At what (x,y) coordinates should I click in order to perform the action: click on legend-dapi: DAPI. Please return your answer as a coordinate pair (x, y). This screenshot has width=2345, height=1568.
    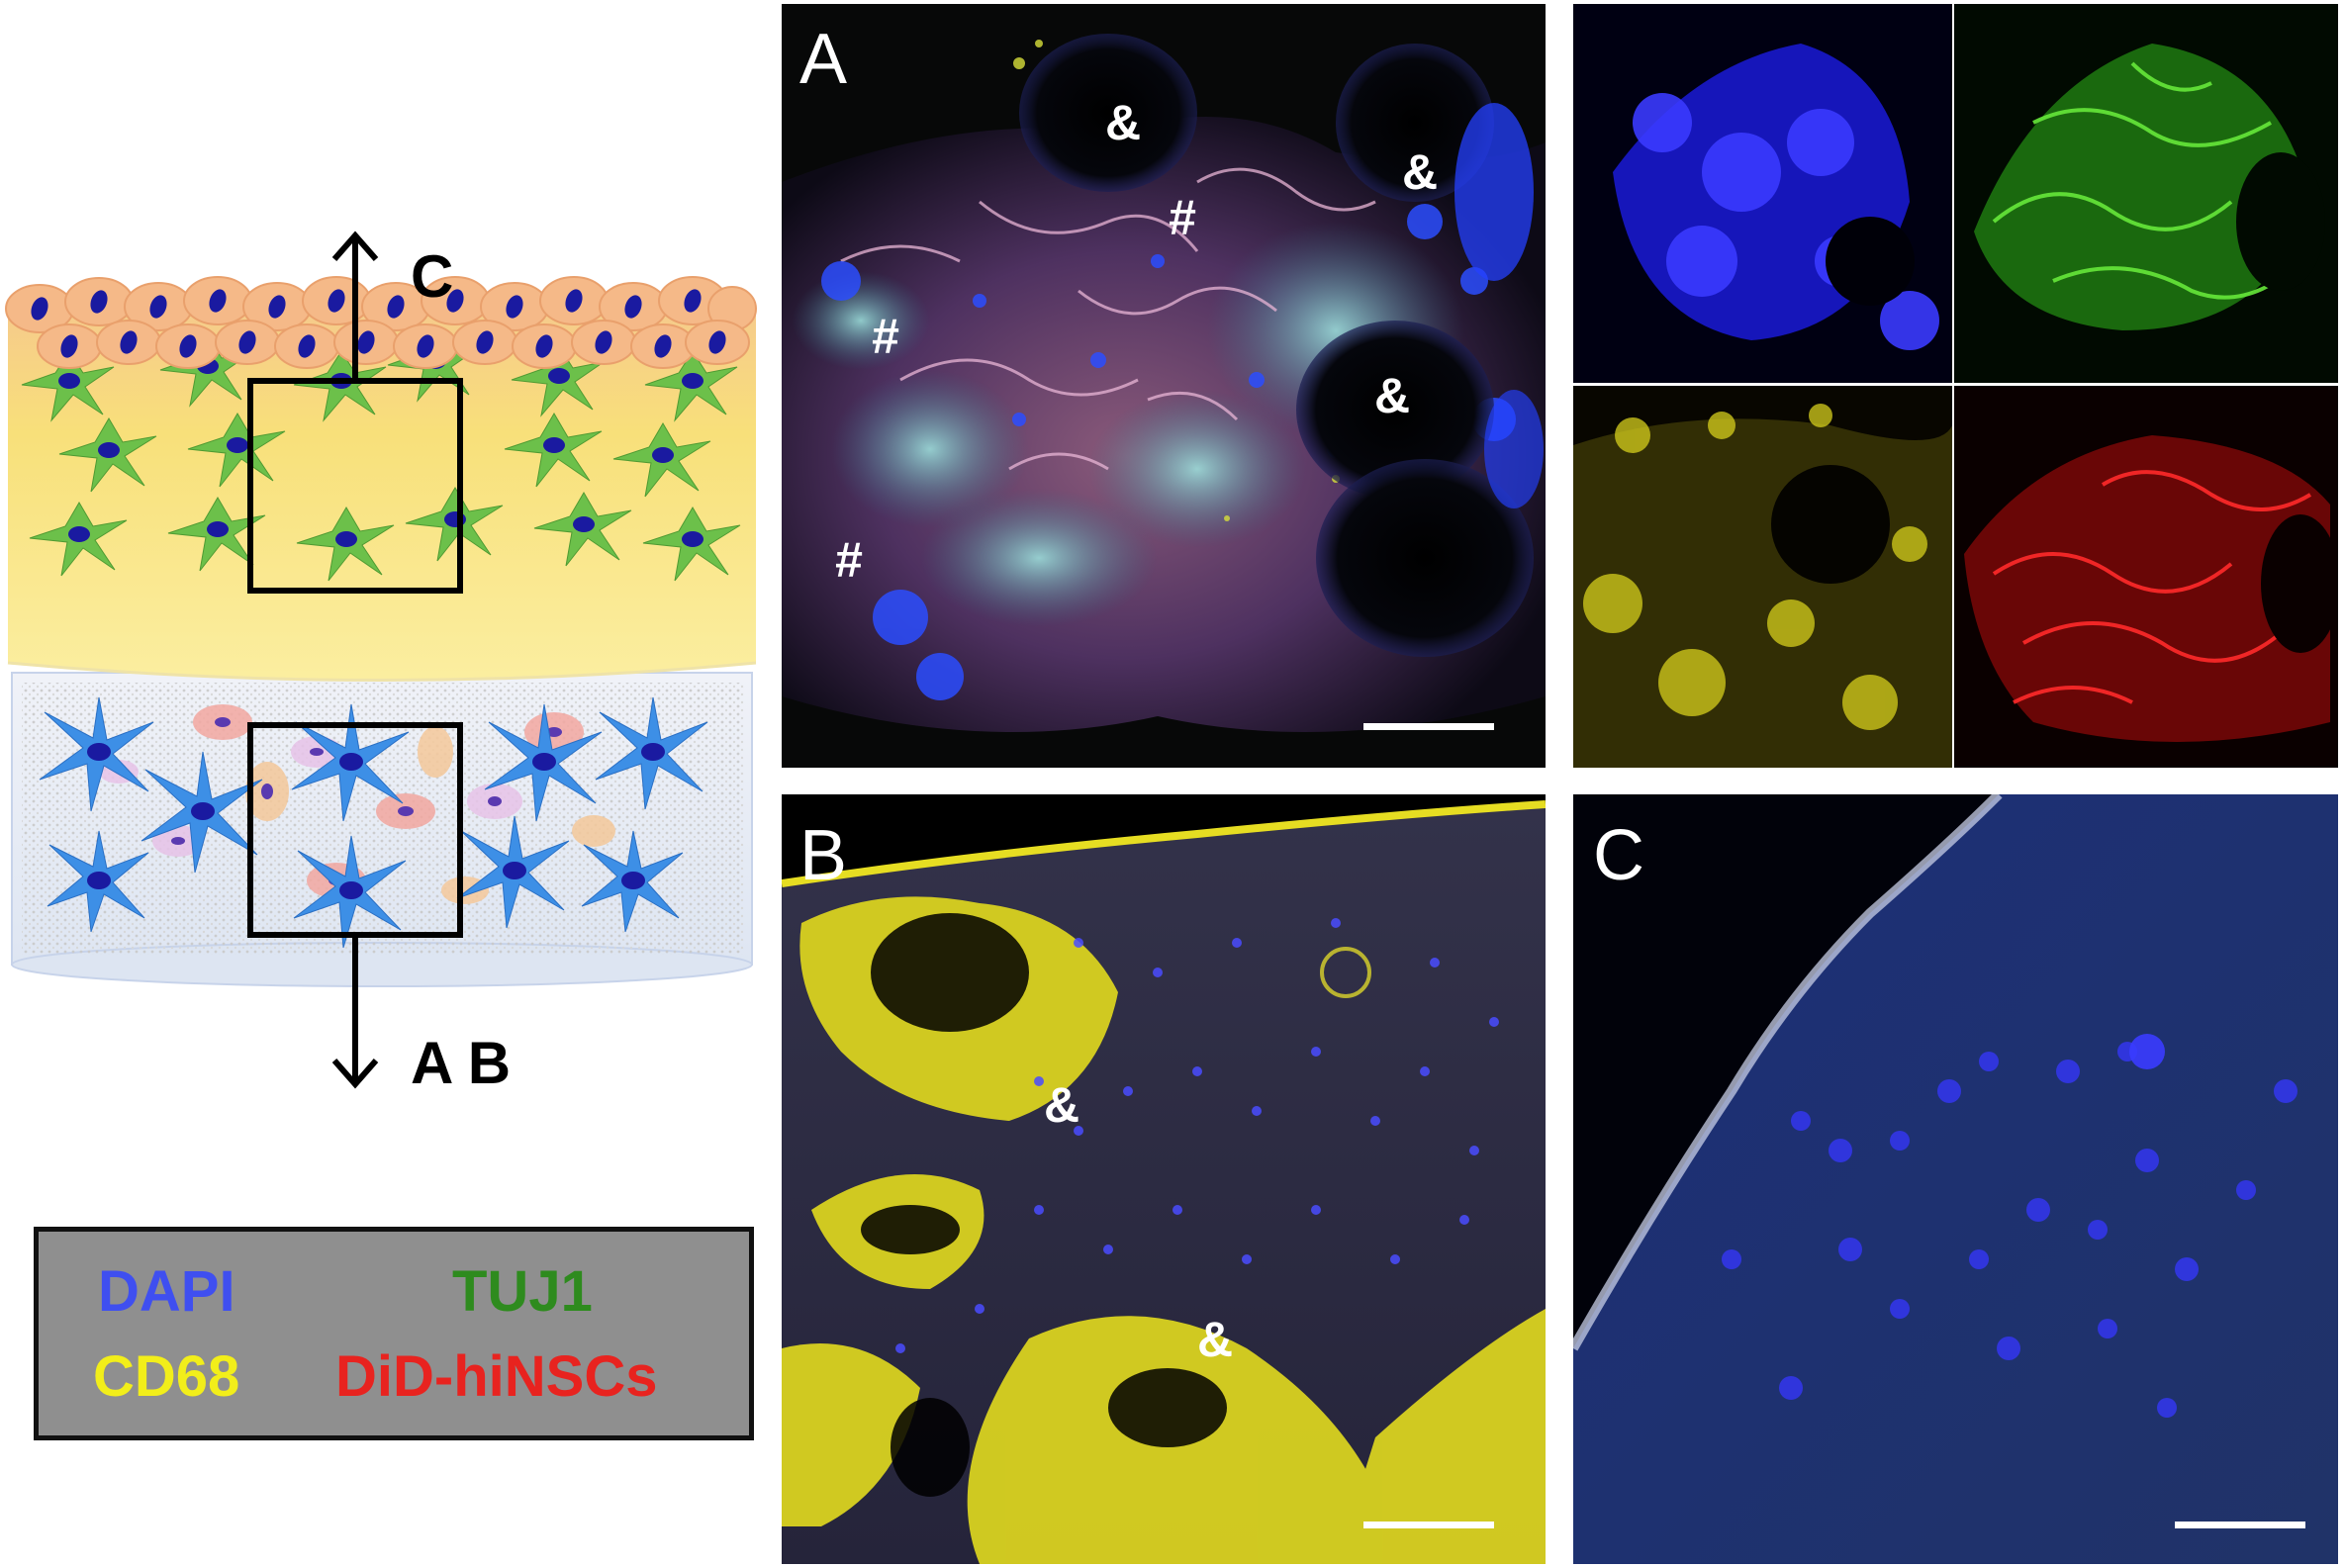
    Looking at the image, I should click on (166, 1291).